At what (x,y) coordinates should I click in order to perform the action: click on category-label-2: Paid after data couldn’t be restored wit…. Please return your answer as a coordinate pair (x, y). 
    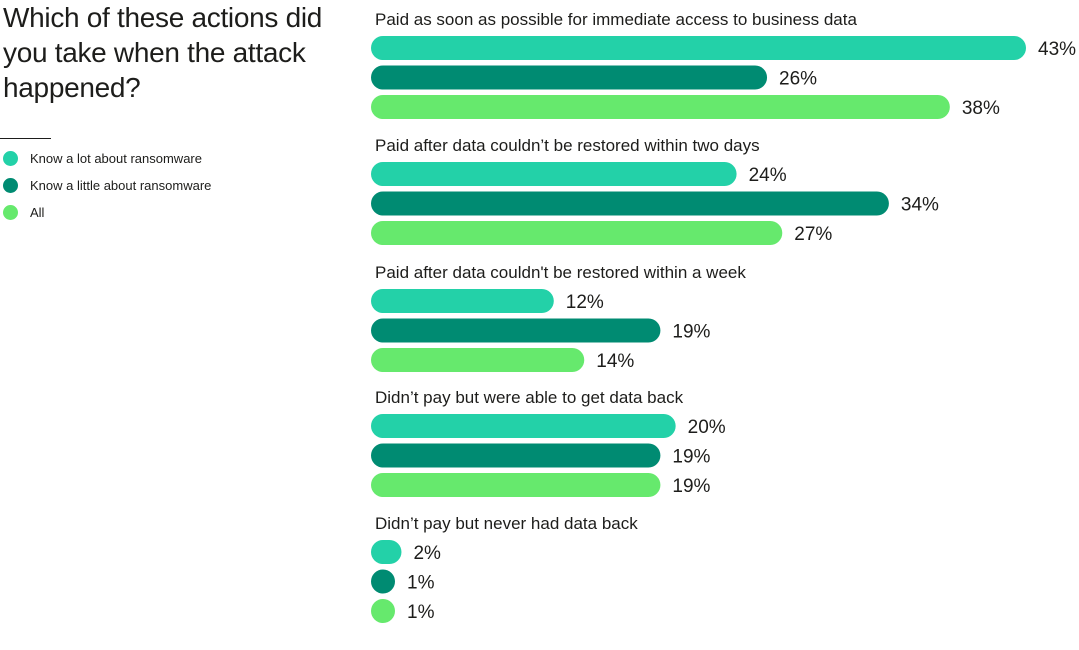
    Looking at the image, I should click on (567, 145).